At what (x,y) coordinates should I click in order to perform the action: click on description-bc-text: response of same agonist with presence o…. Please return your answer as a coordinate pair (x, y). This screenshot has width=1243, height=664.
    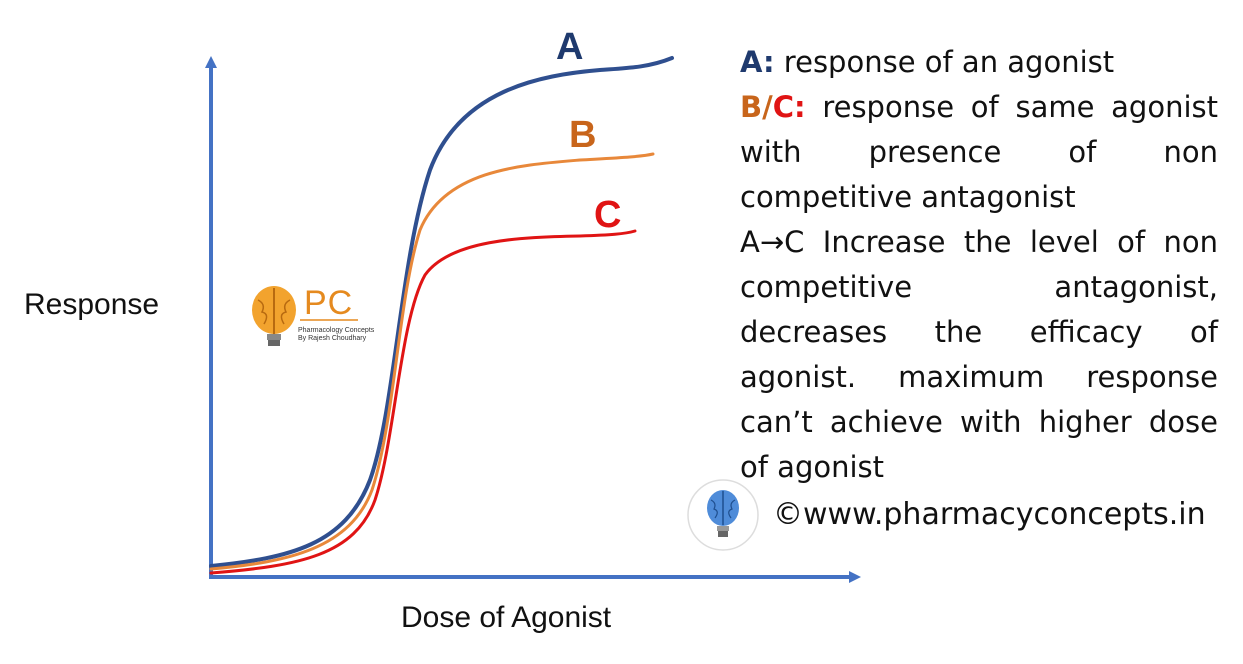
    Looking at the image, I should click on (979, 152).